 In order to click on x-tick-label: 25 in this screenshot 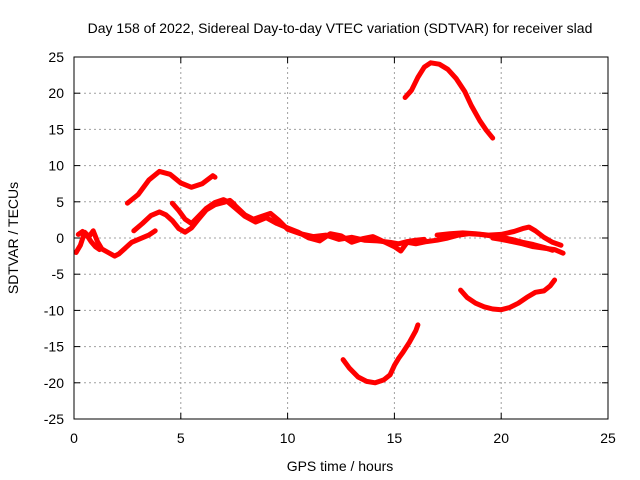, I will do `click(608, 438)`.